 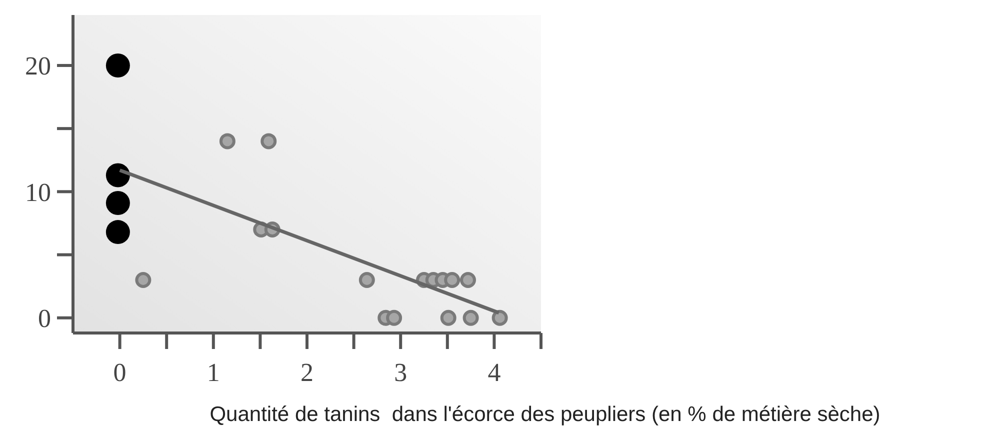 I want to click on x-tick-label: 3, so click(x=401, y=372).